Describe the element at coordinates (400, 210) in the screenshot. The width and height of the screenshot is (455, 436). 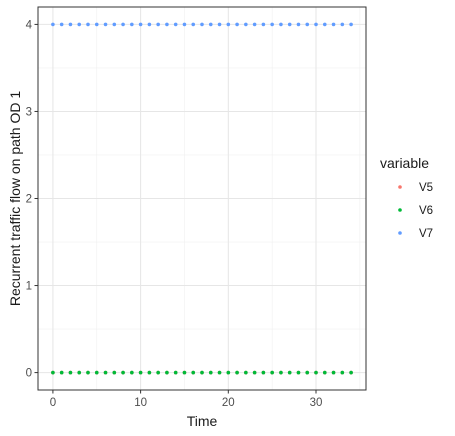
I see `legend-key-v6` at that location.